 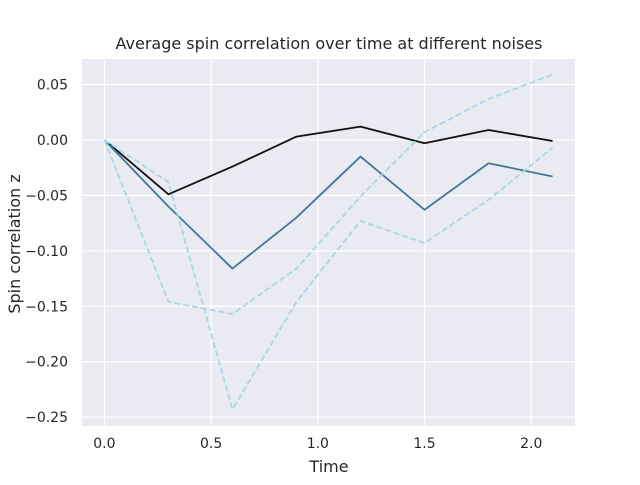 What do you see at coordinates (46, 363) in the screenshot?
I see `y-tick-label: −0.20` at bounding box center [46, 363].